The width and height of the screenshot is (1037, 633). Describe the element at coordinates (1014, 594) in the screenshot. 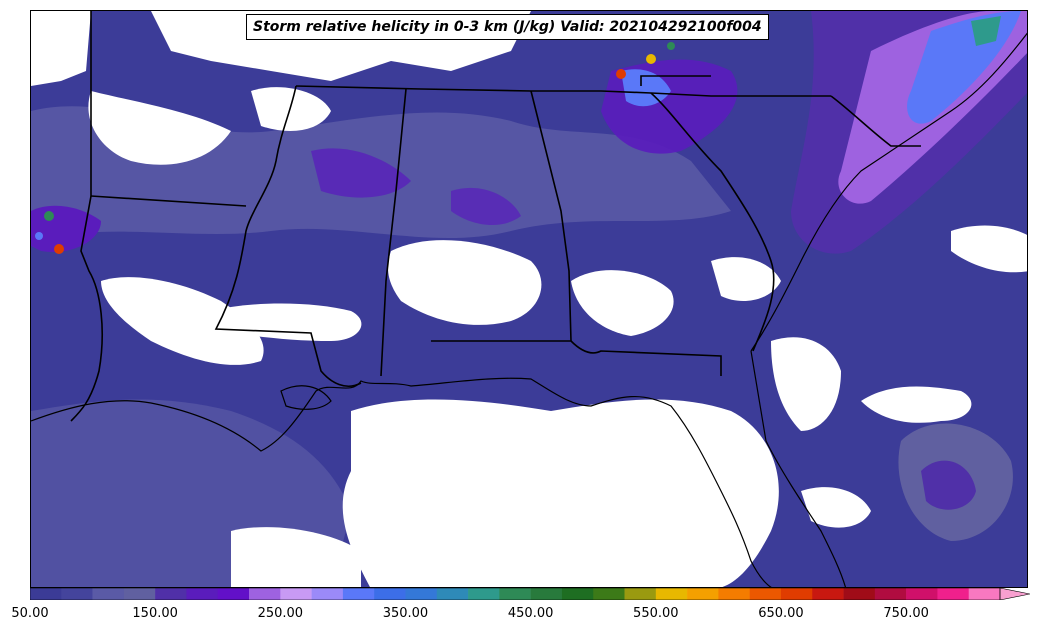

I see `colorbar-extend-arrow` at that location.